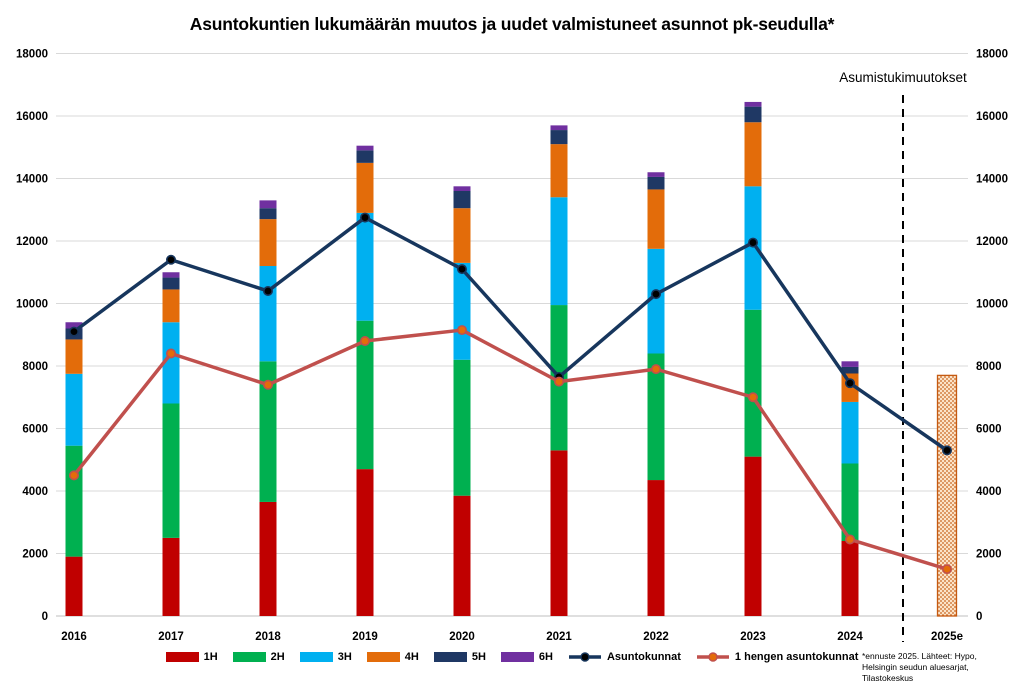 The image size is (1024, 682). I want to click on x-axis-label-2017: 2017, so click(171, 637).